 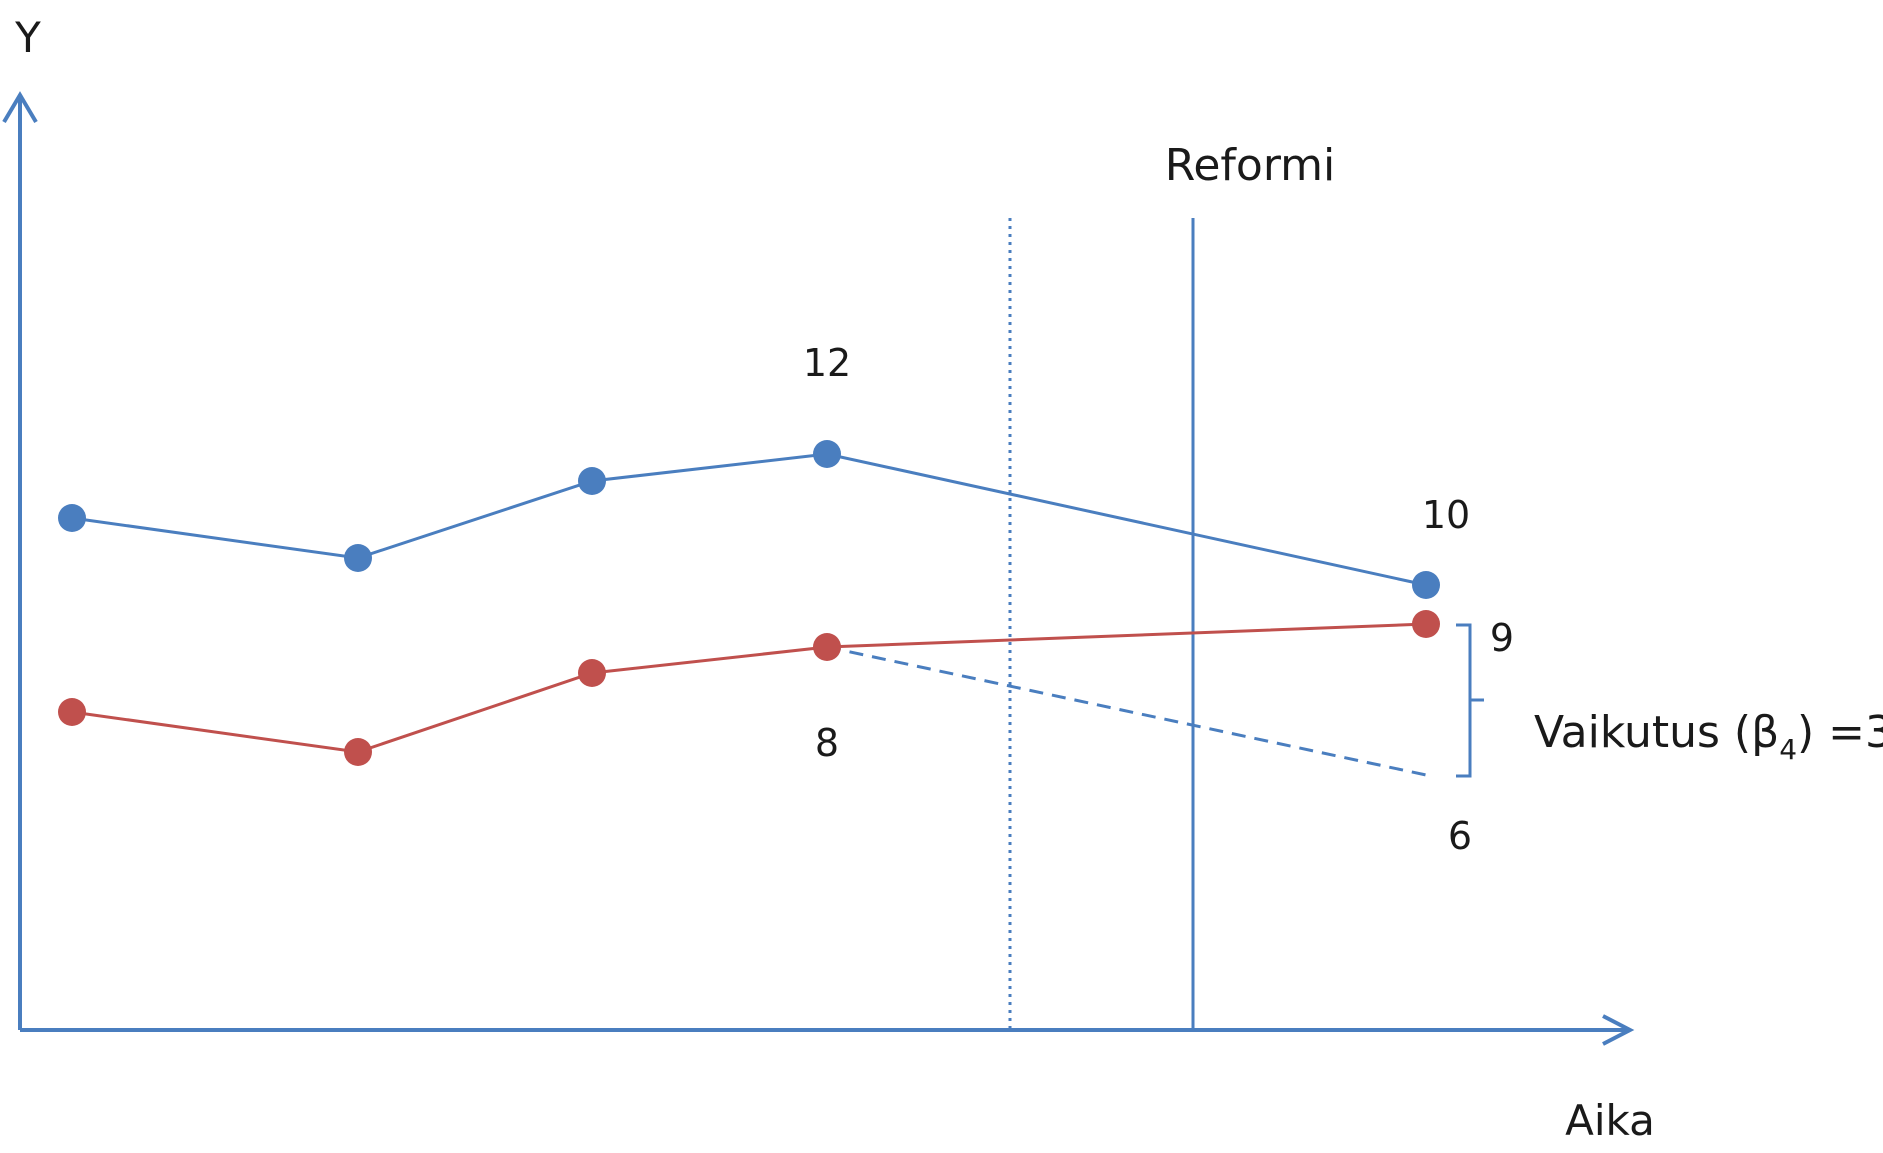 What do you see at coordinates (1502, 638) in the screenshot?
I see `label-control-post: 9` at bounding box center [1502, 638].